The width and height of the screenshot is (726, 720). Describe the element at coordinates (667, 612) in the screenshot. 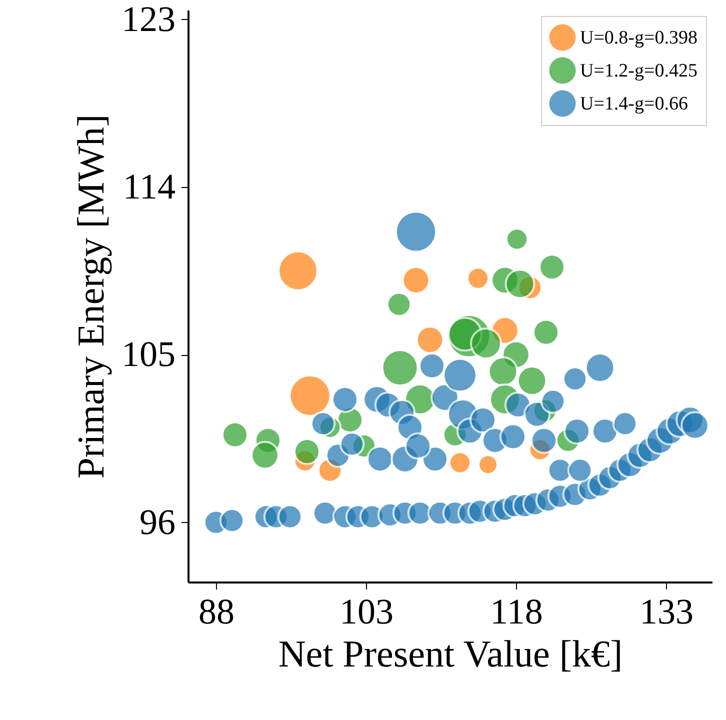

I see `x-tick-label: 133` at that location.